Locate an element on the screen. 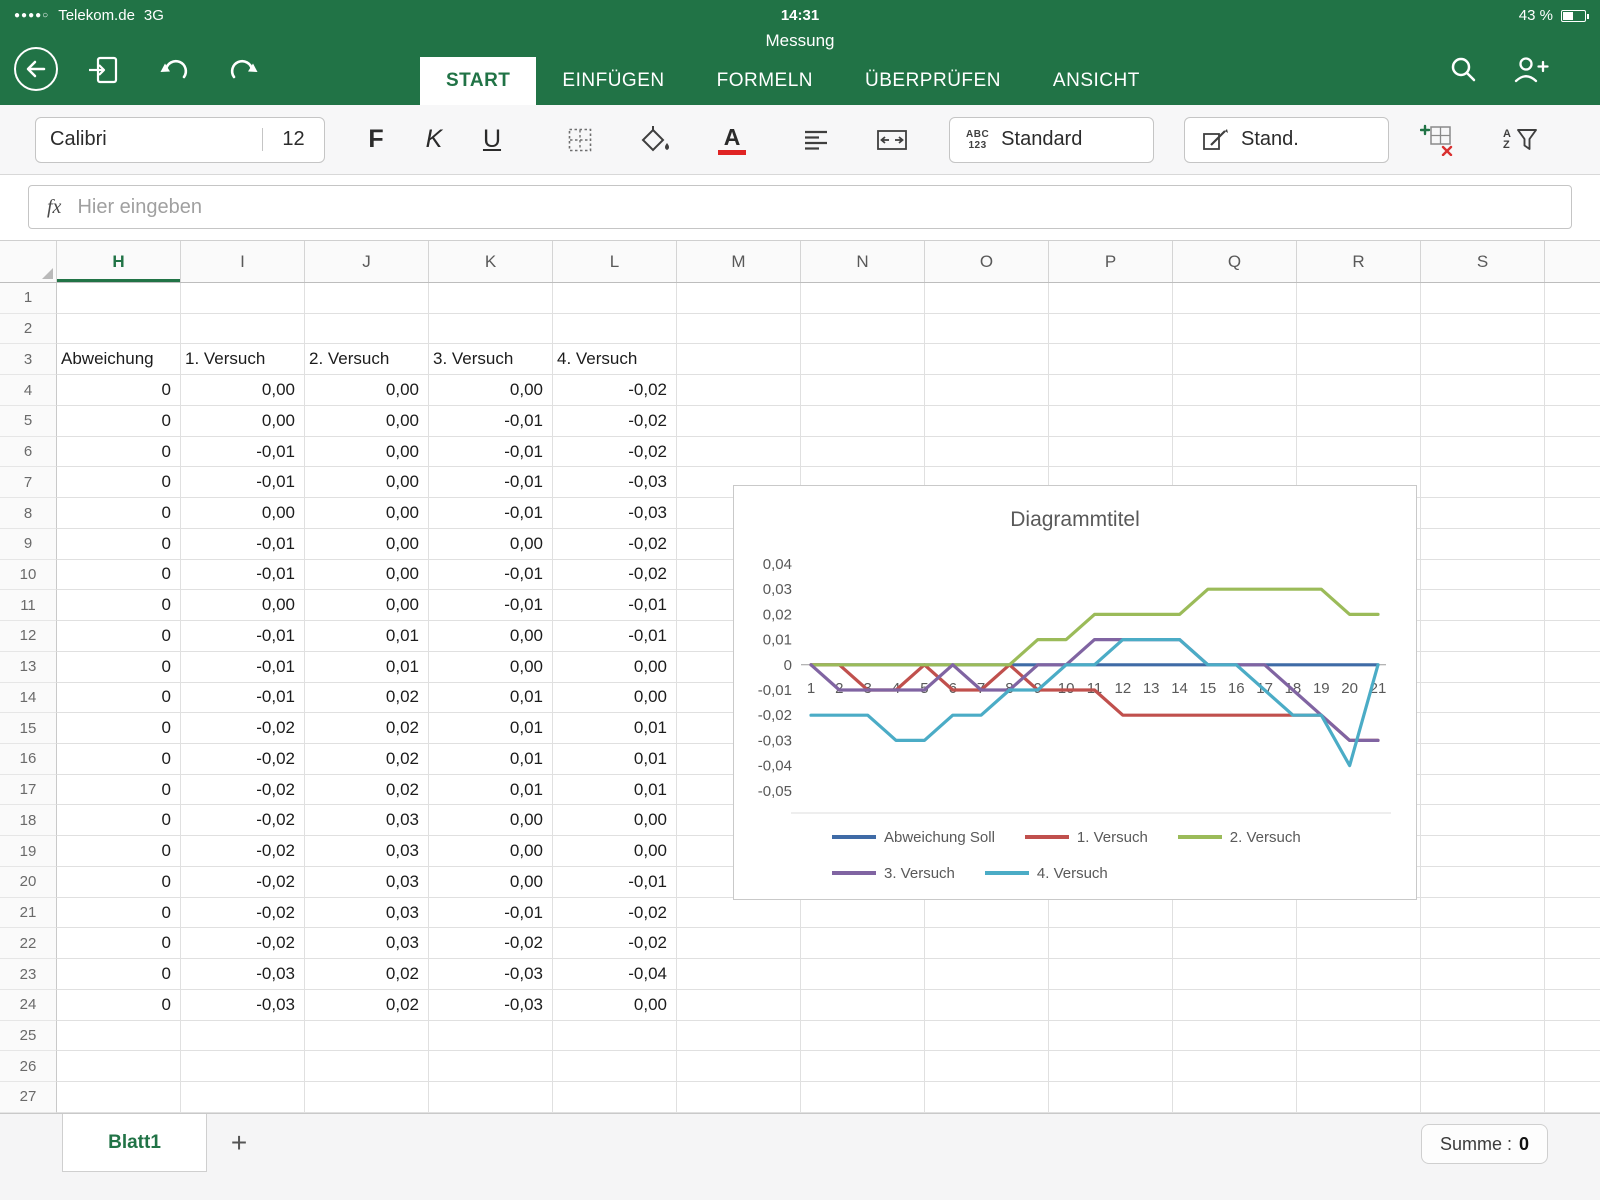 This screenshot has width=1600, height=1200. cell-N3 is located at coordinates (863, 360).